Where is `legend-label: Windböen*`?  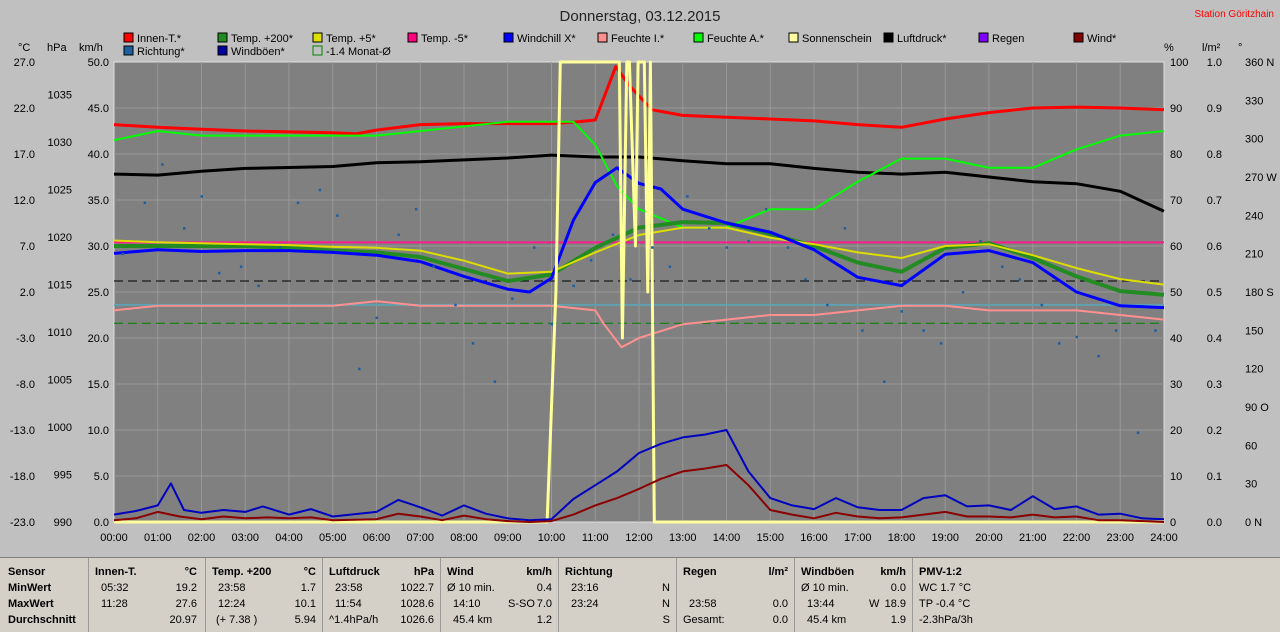 legend-label: Windböen* is located at coordinates (258, 52).